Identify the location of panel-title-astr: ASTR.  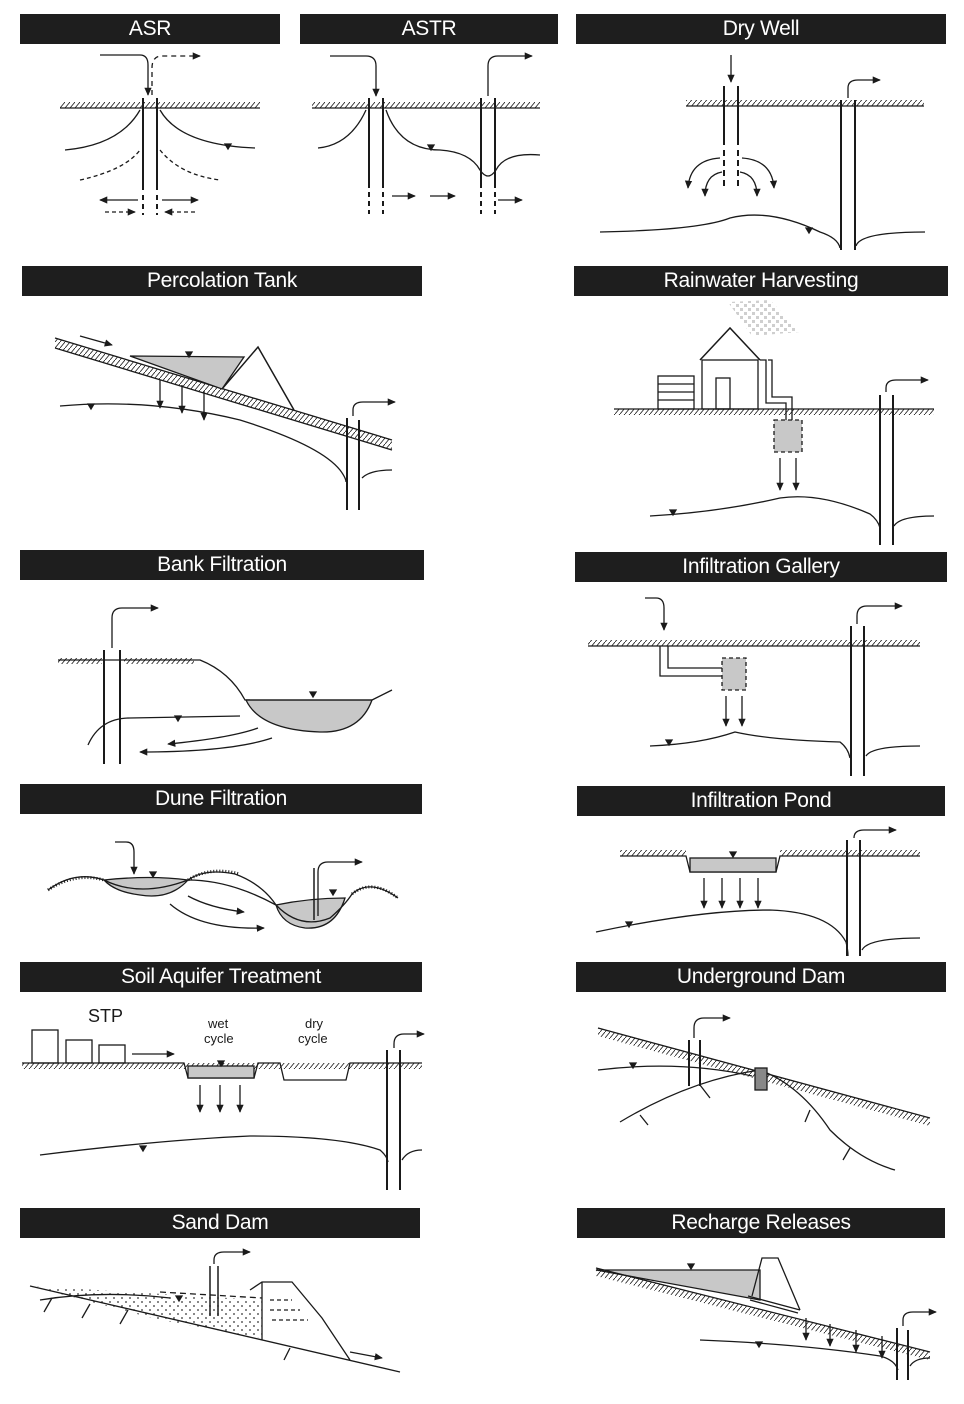
(429, 29).